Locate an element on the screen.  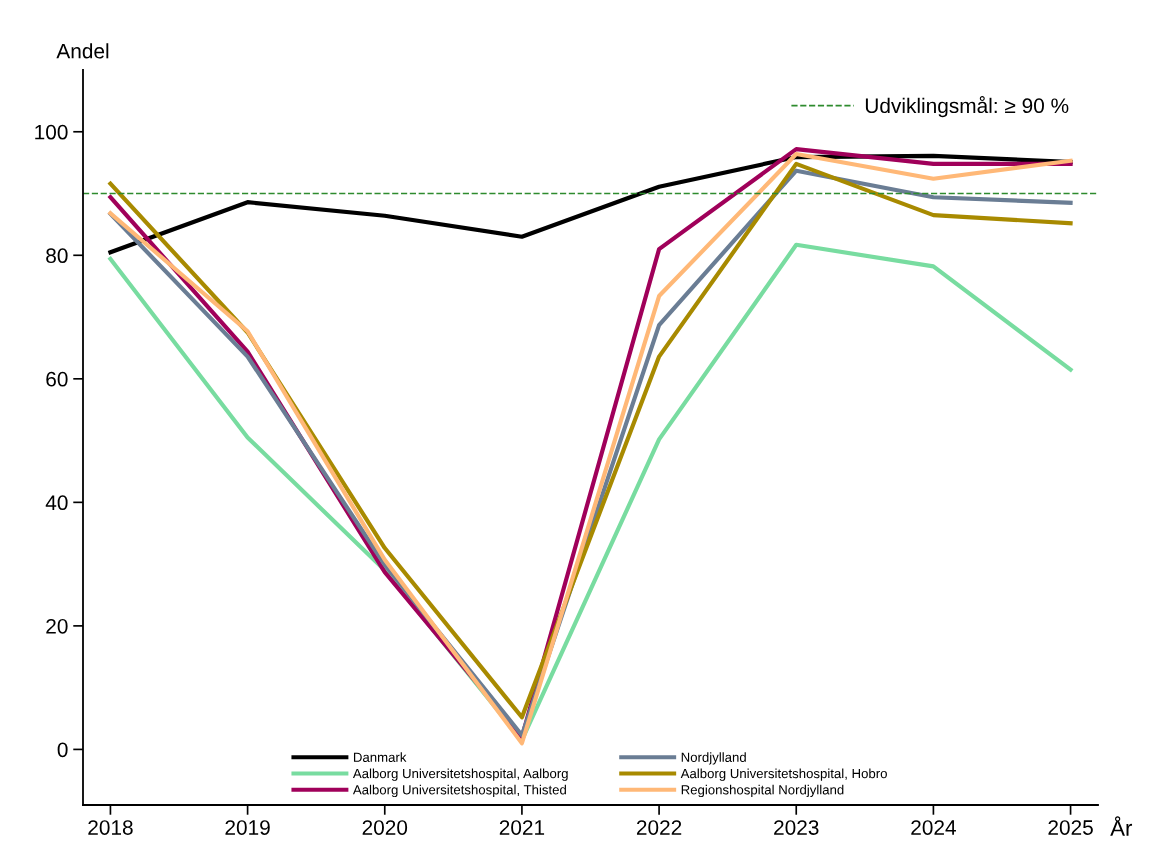
y-tick-label: 20 is located at coordinates (57, 626).